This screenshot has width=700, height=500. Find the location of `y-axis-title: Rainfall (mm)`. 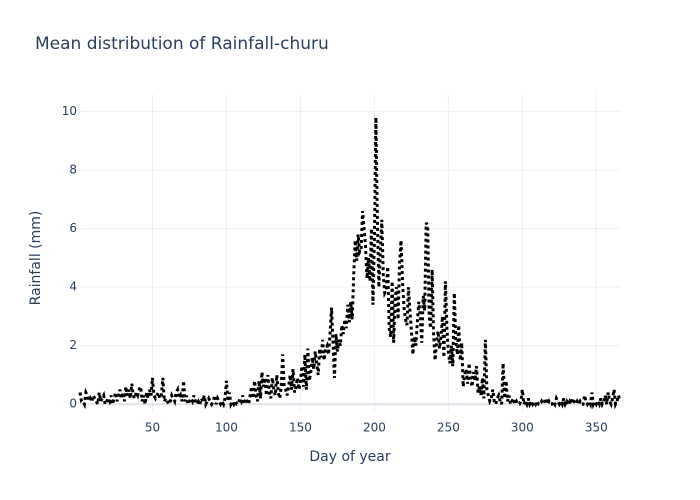

y-axis-title: Rainfall (mm) is located at coordinates (36, 258).